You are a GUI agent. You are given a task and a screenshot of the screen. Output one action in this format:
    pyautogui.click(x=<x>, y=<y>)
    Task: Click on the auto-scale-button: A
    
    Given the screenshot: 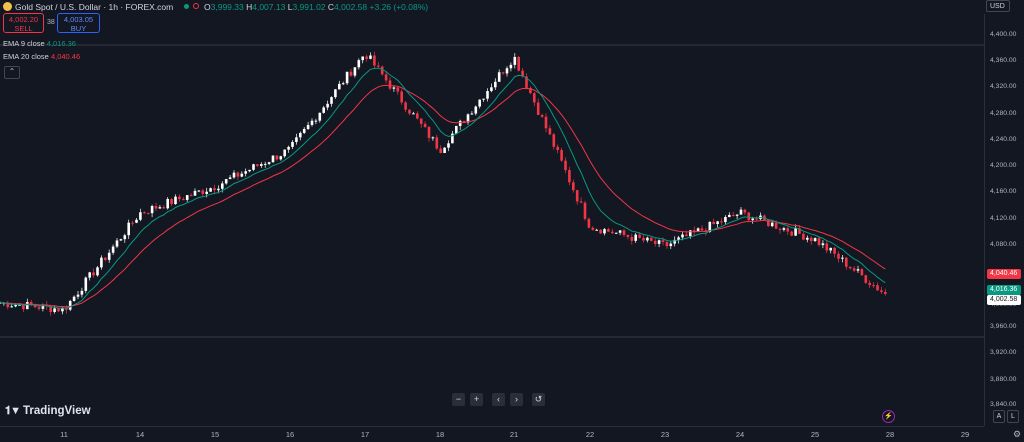 What is the action you would take?
    pyautogui.click(x=999, y=416)
    